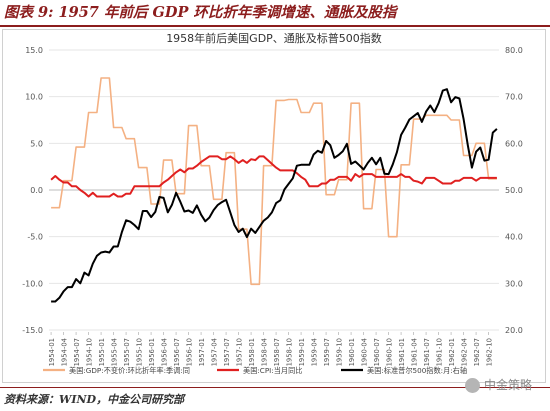 The width and height of the screenshot is (550, 411). What do you see at coordinates (152, 352) in the screenshot?
I see `x-tick-label: 1956-01` at bounding box center [152, 352].